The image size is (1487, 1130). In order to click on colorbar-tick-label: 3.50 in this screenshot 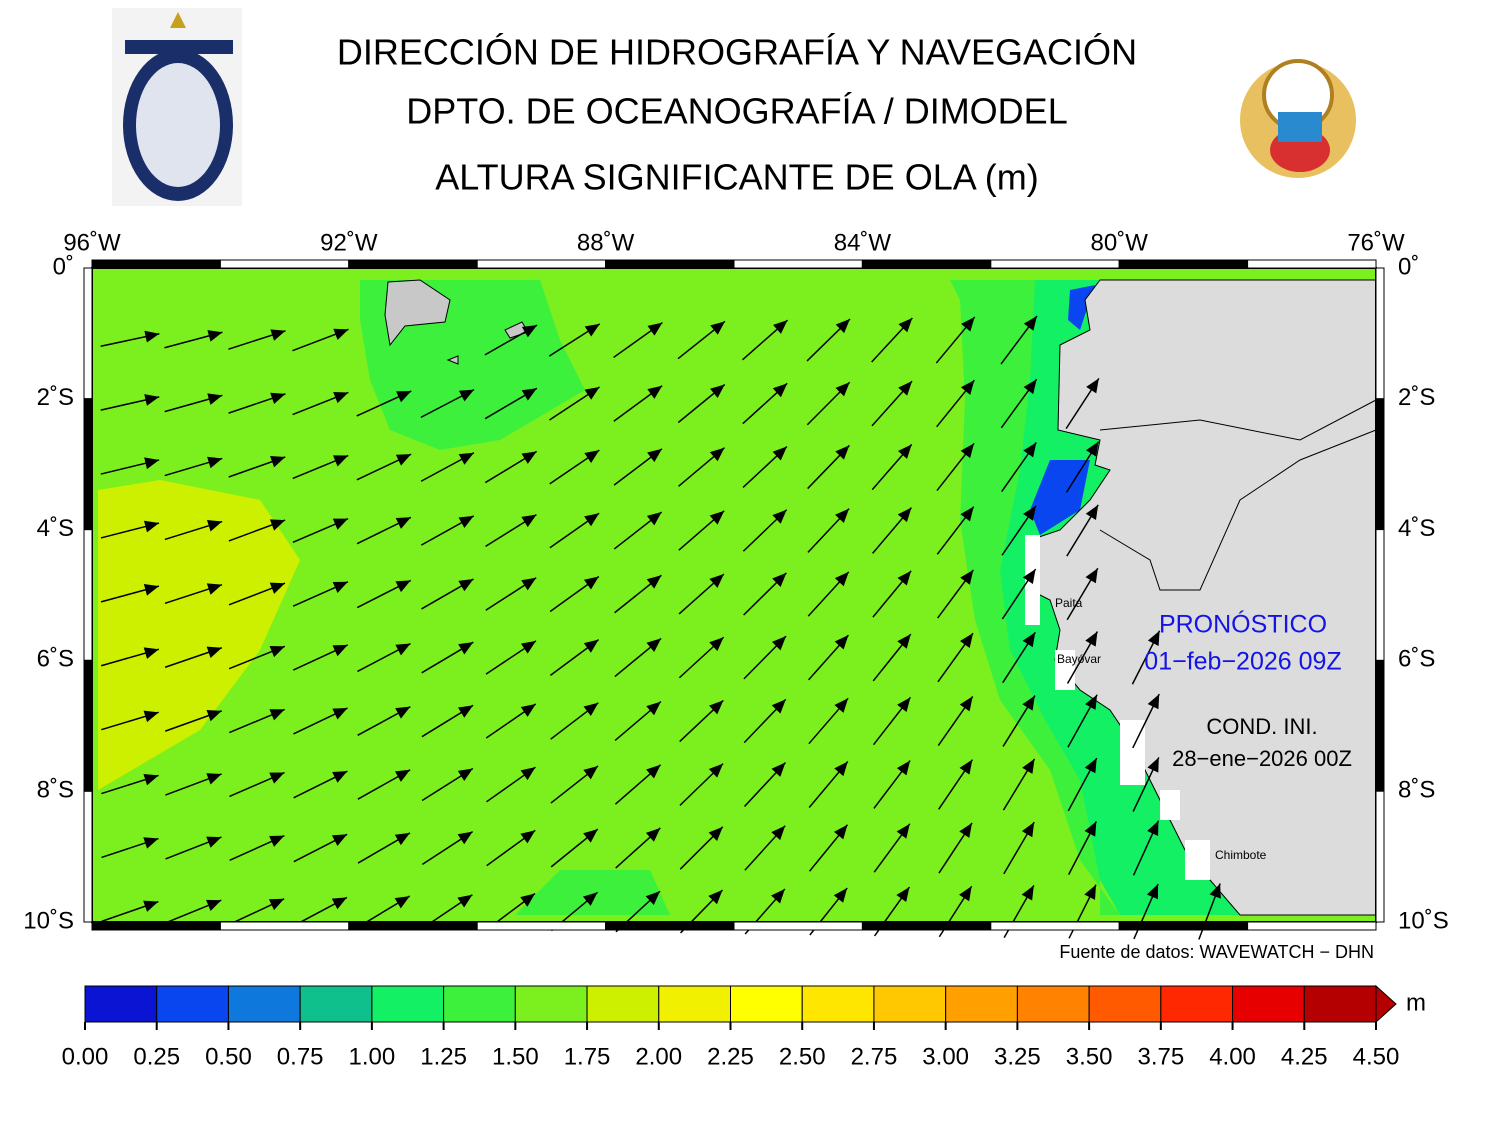, I will do `click(1089, 1056)`.